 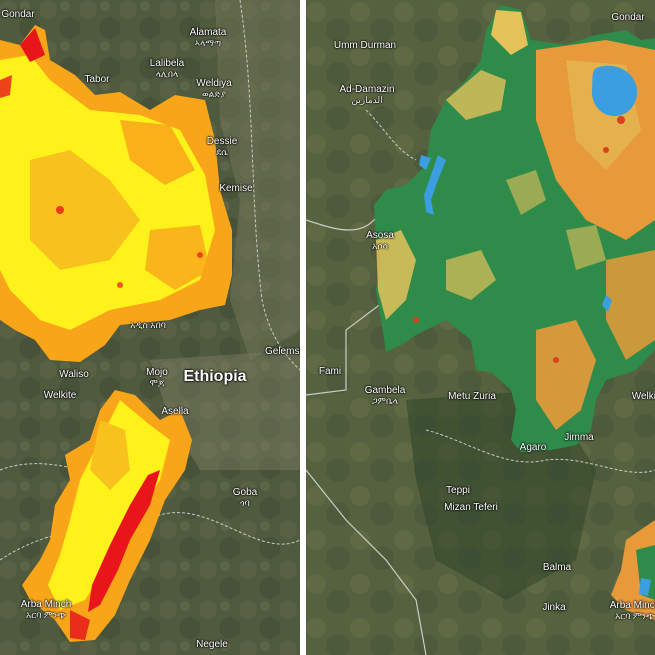 I want to click on place-name: Jimma, so click(x=579, y=437).